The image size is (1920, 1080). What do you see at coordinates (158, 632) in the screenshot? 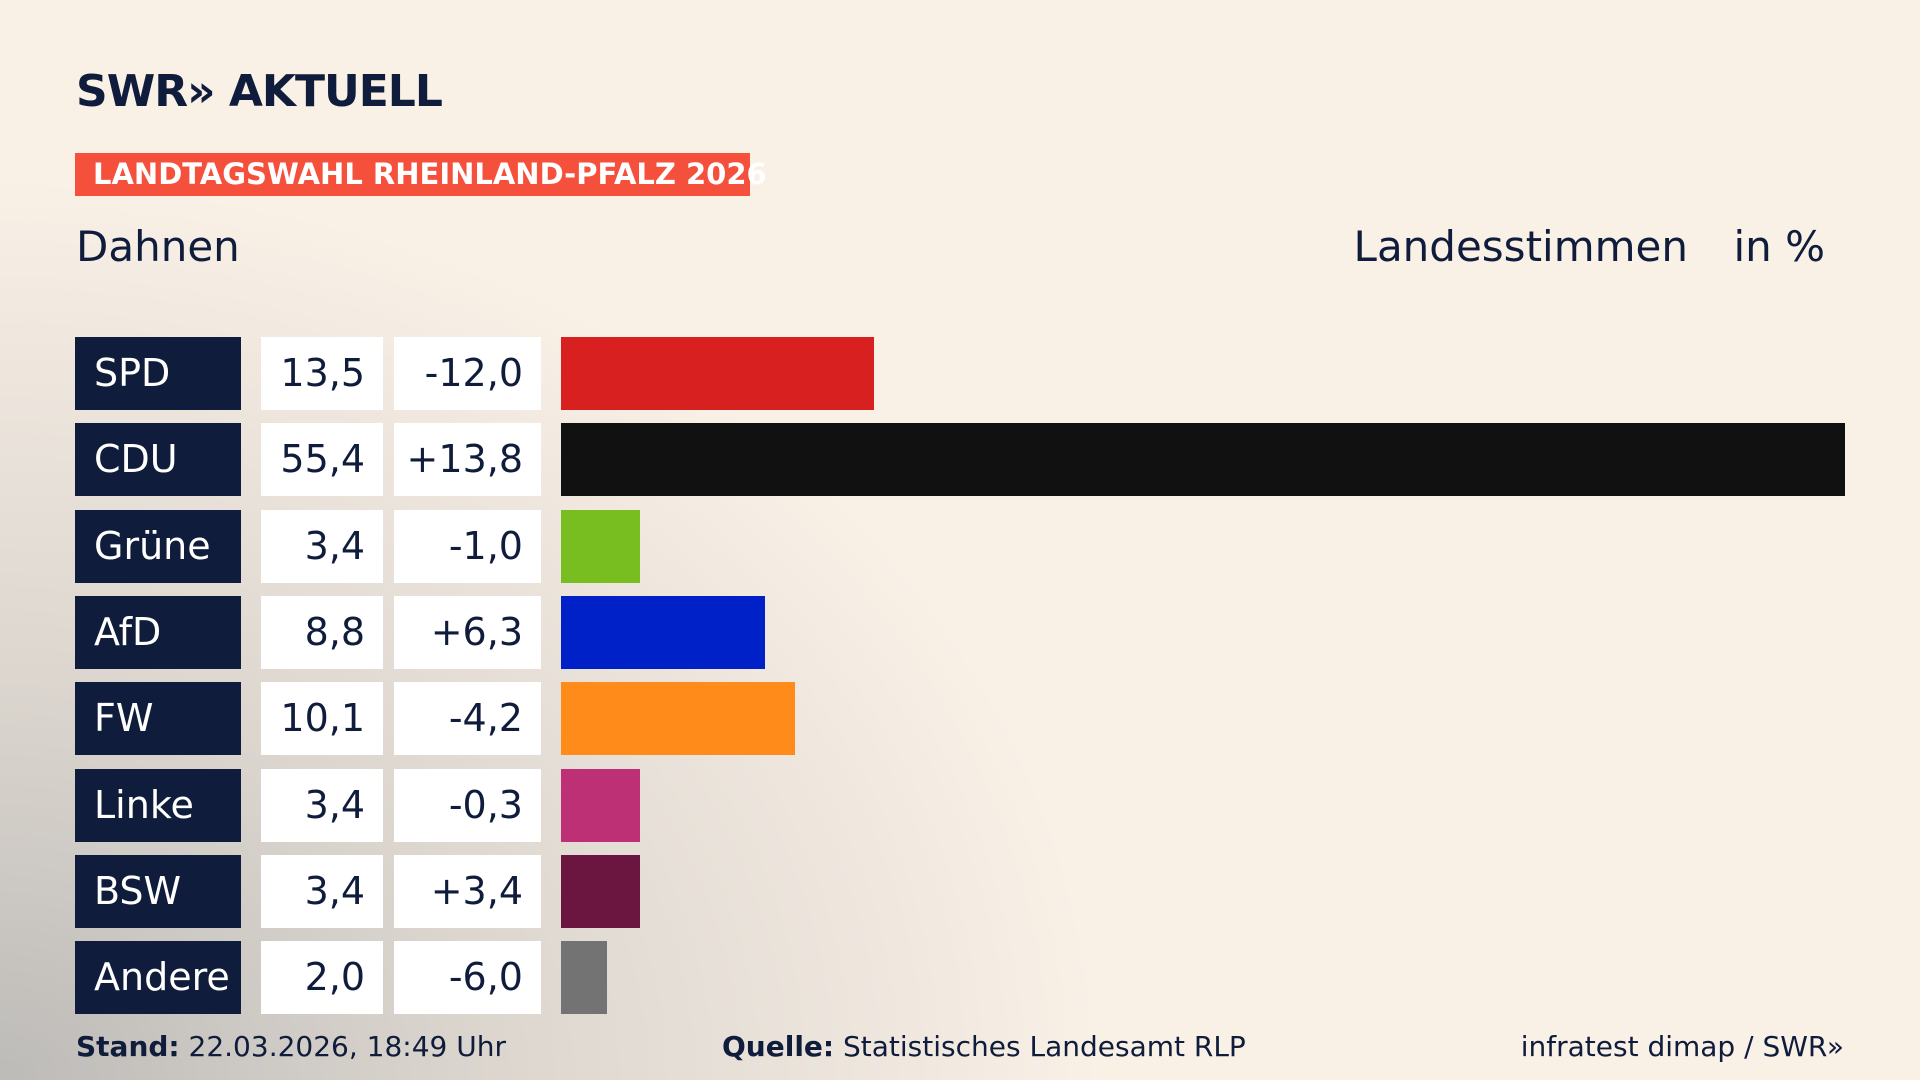
I see `party-label: AfD` at bounding box center [158, 632].